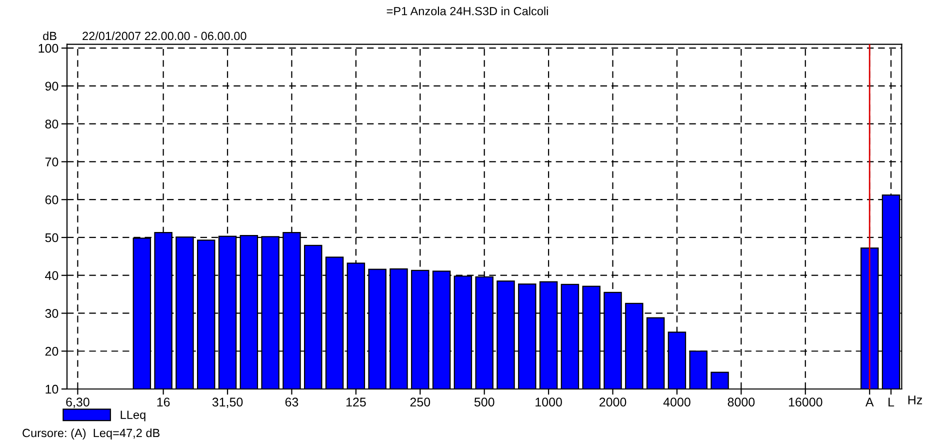 Image resolution: width=935 pixels, height=442 pixels. Describe the element at coordinates (549, 402) in the screenshot. I see `x-tick-label: 1000` at that location.